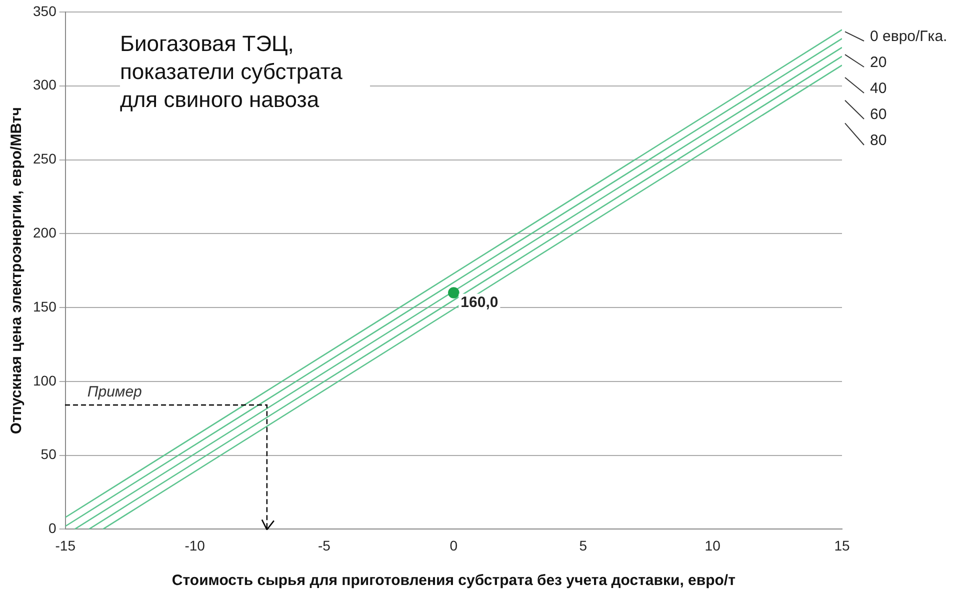  What do you see at coordinates (52, 528) in the screenshot?
I see `y-tick-label: 0` at bounding box center [52, 528].